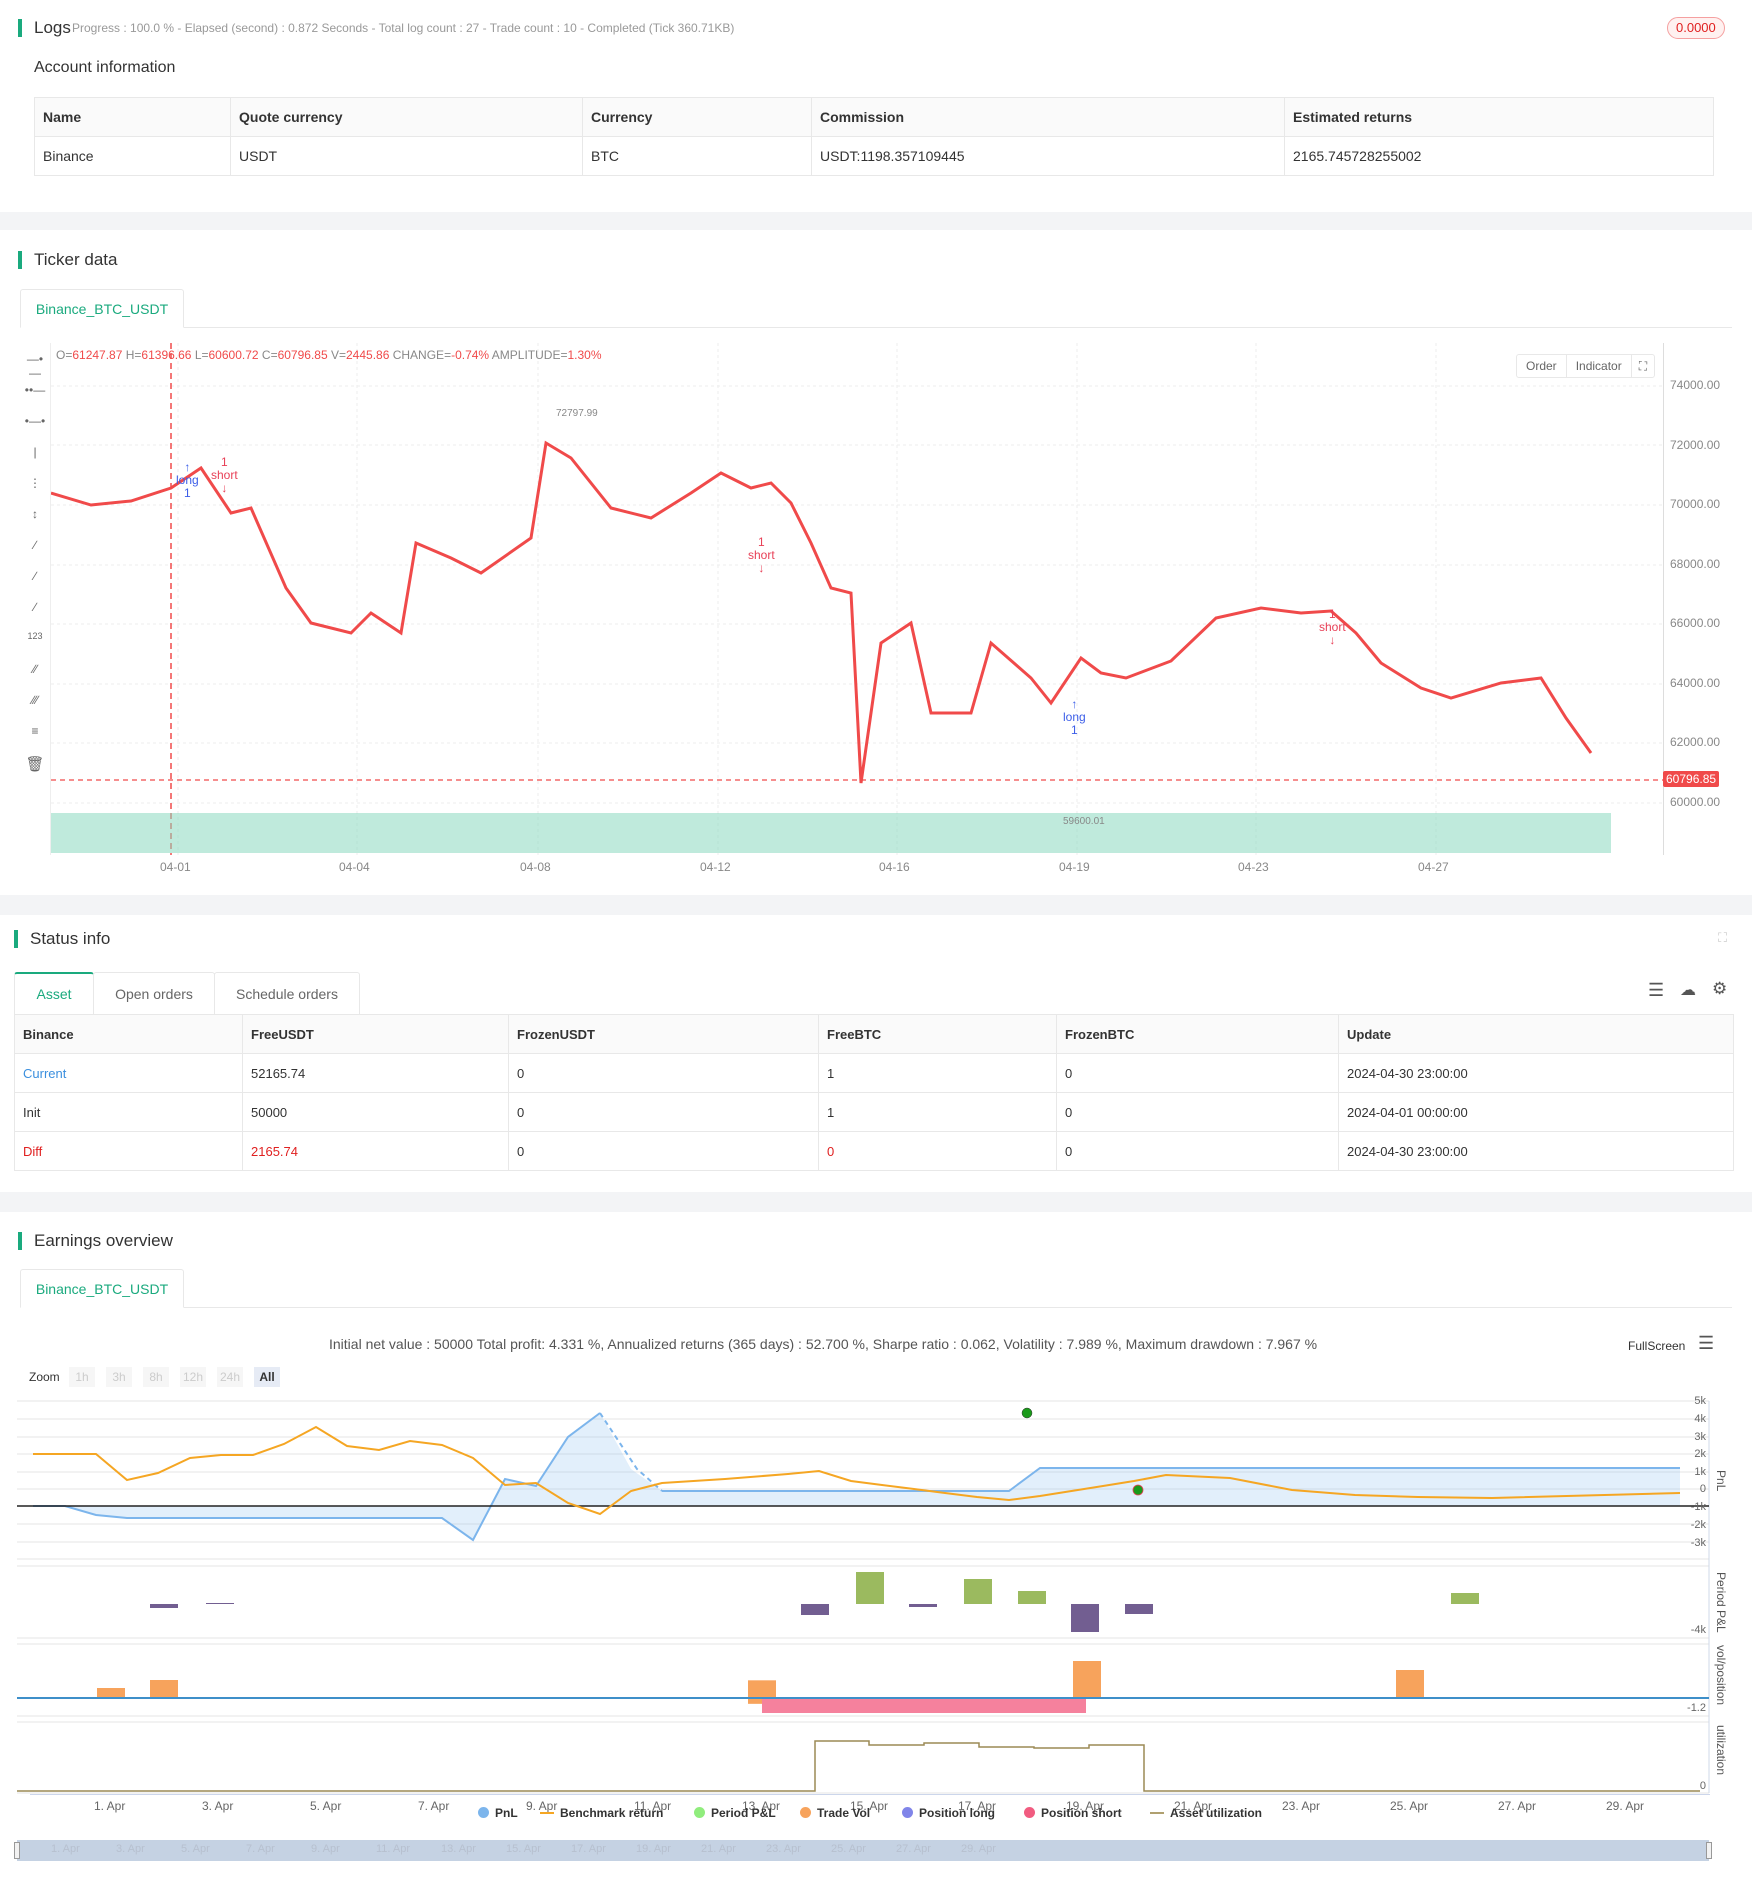  I want to click on ticker-title: Ticker data, so click(67, 260).